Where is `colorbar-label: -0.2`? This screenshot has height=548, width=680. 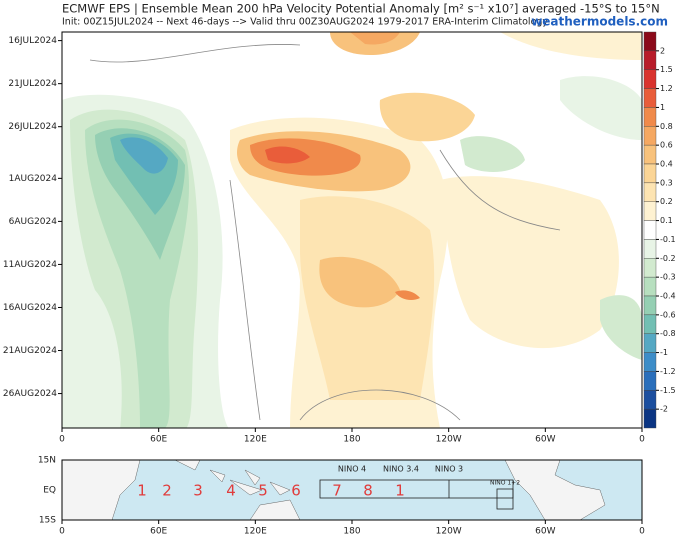 colorbar-label: -0.2 is located at coordinates (668, 258).